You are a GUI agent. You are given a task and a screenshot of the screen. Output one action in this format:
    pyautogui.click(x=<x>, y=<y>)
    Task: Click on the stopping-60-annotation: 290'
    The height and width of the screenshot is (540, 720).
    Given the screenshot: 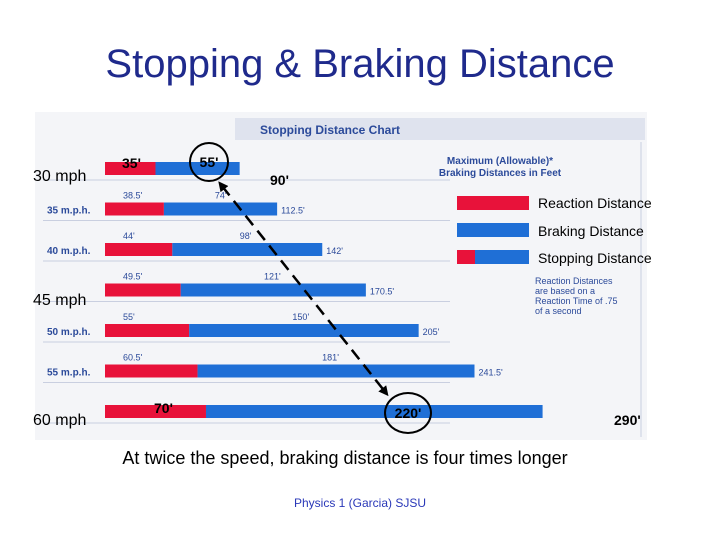 What is the action you would take?
    pyautogui.click(x=627, y=420)
    